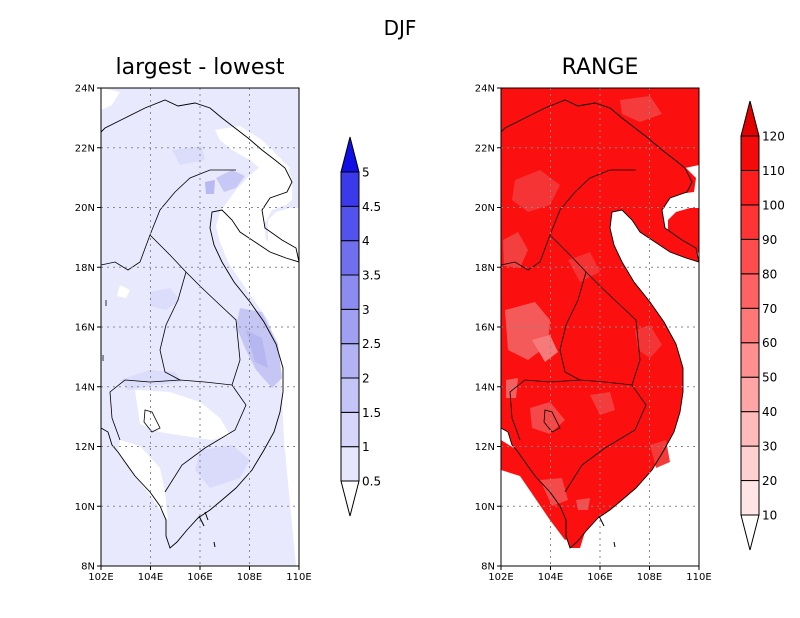  I want to click on right-colorbar-label: 30, so click(769, 447).